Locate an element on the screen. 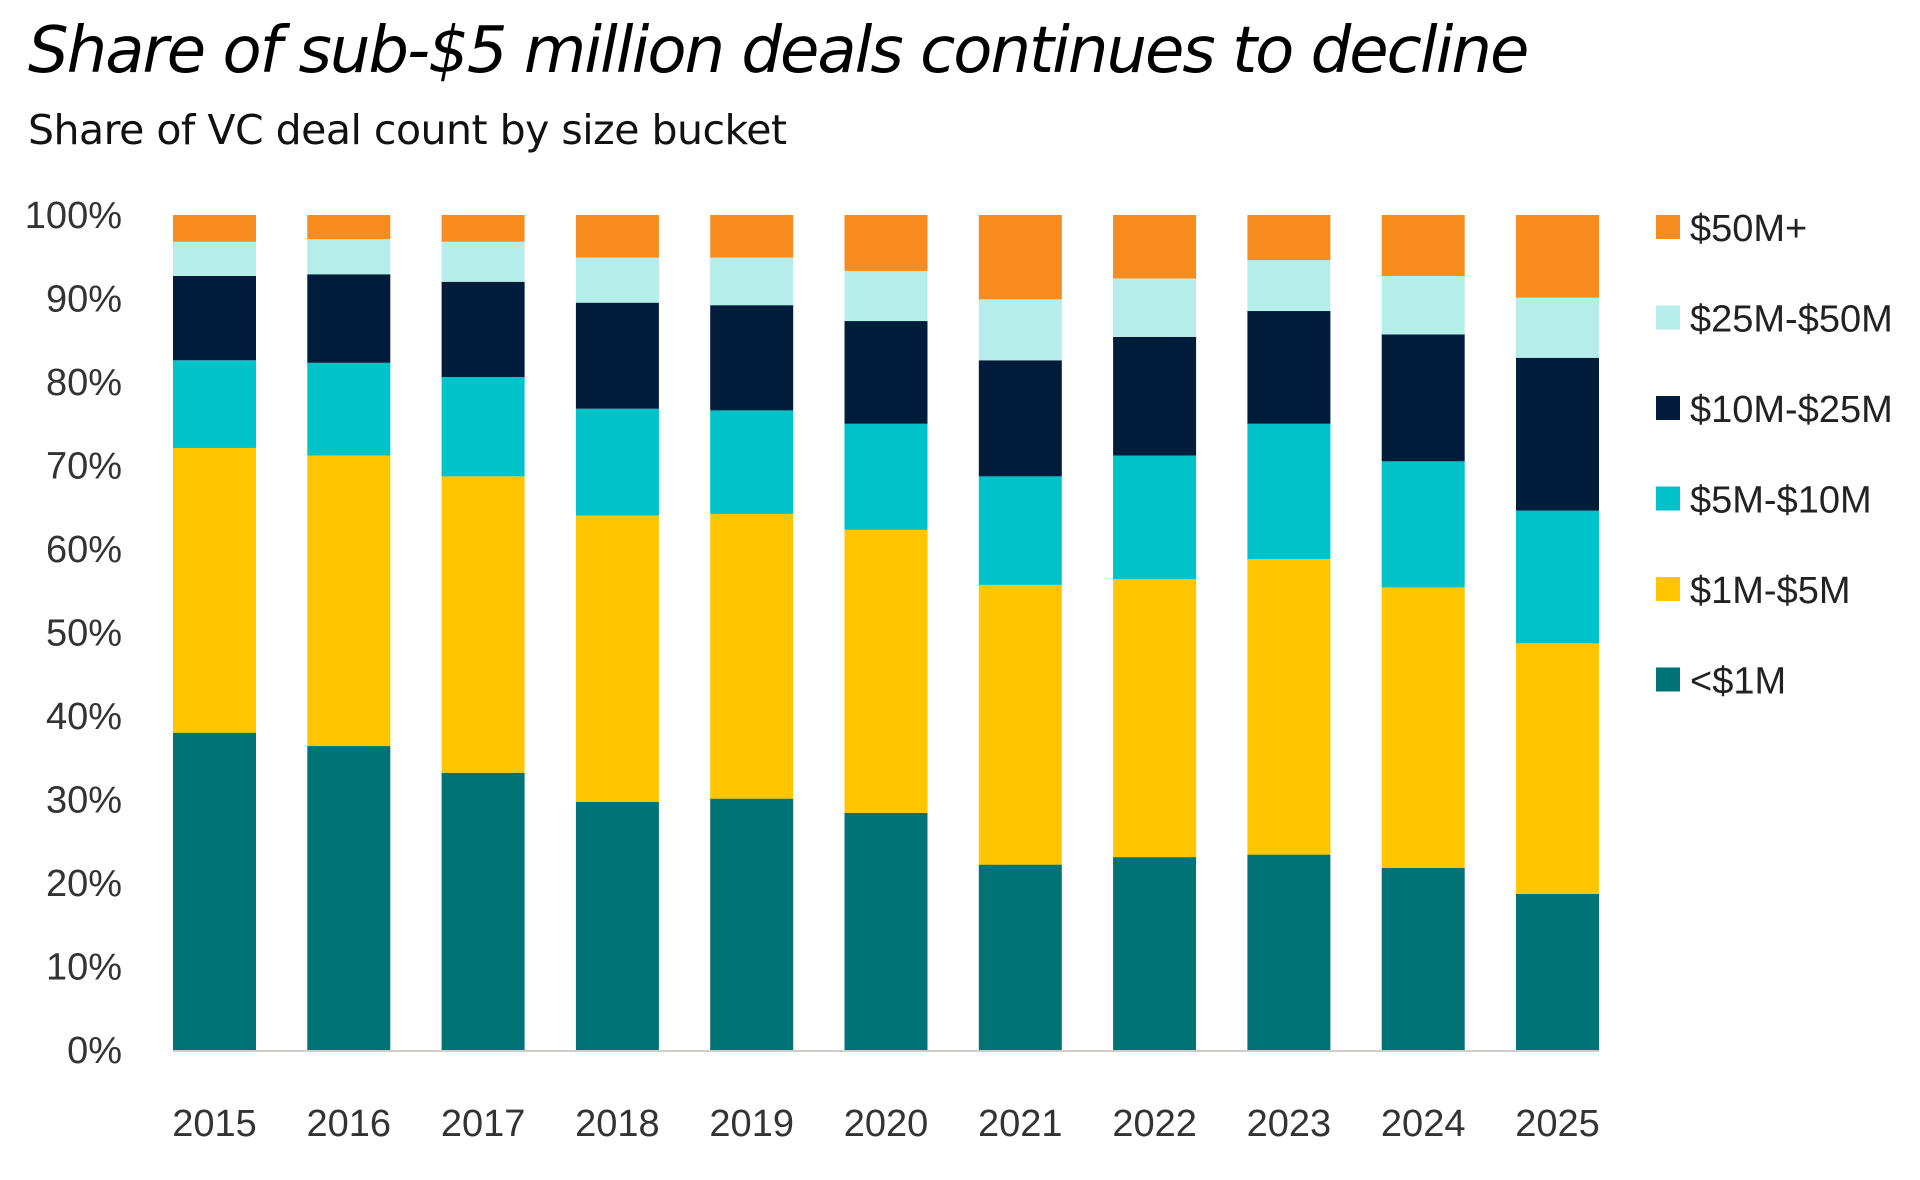 Image resolution: width=1920 pixels, height=1180 pixels. x-tick-label: 2019 is located at coordinates (751, 1124).